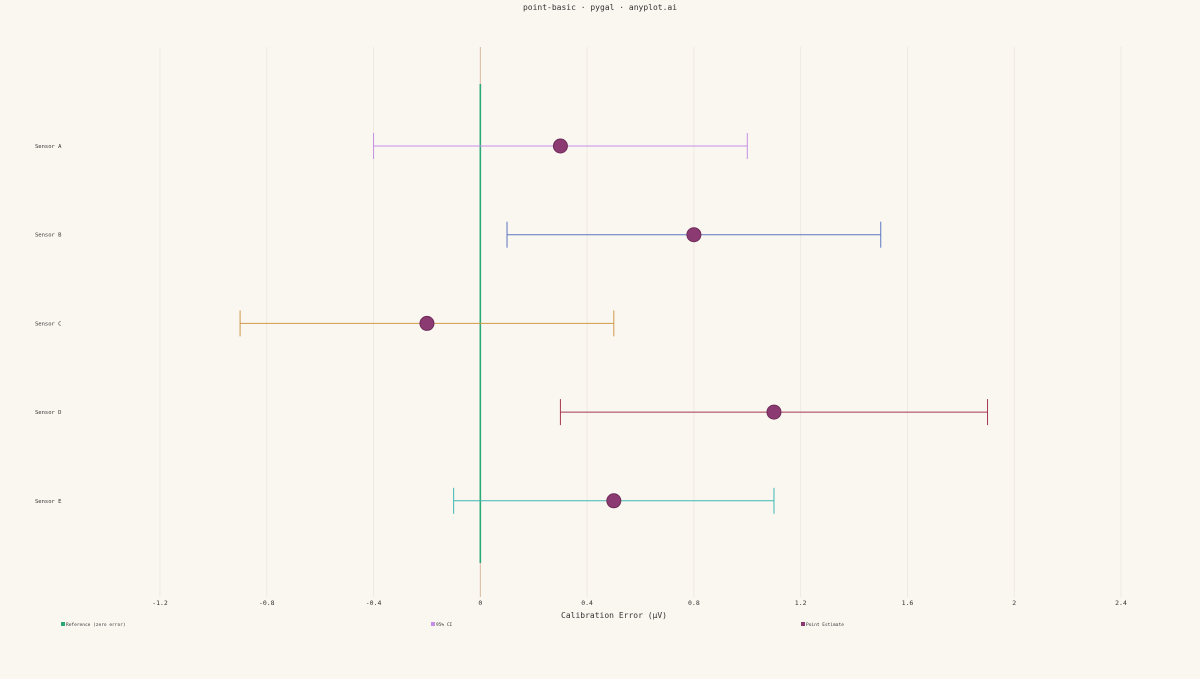  What do you see at coordinates (825, 625) in the screenshot?
I see `legend-label: Point Estimate` at bounding box center [825, 625].